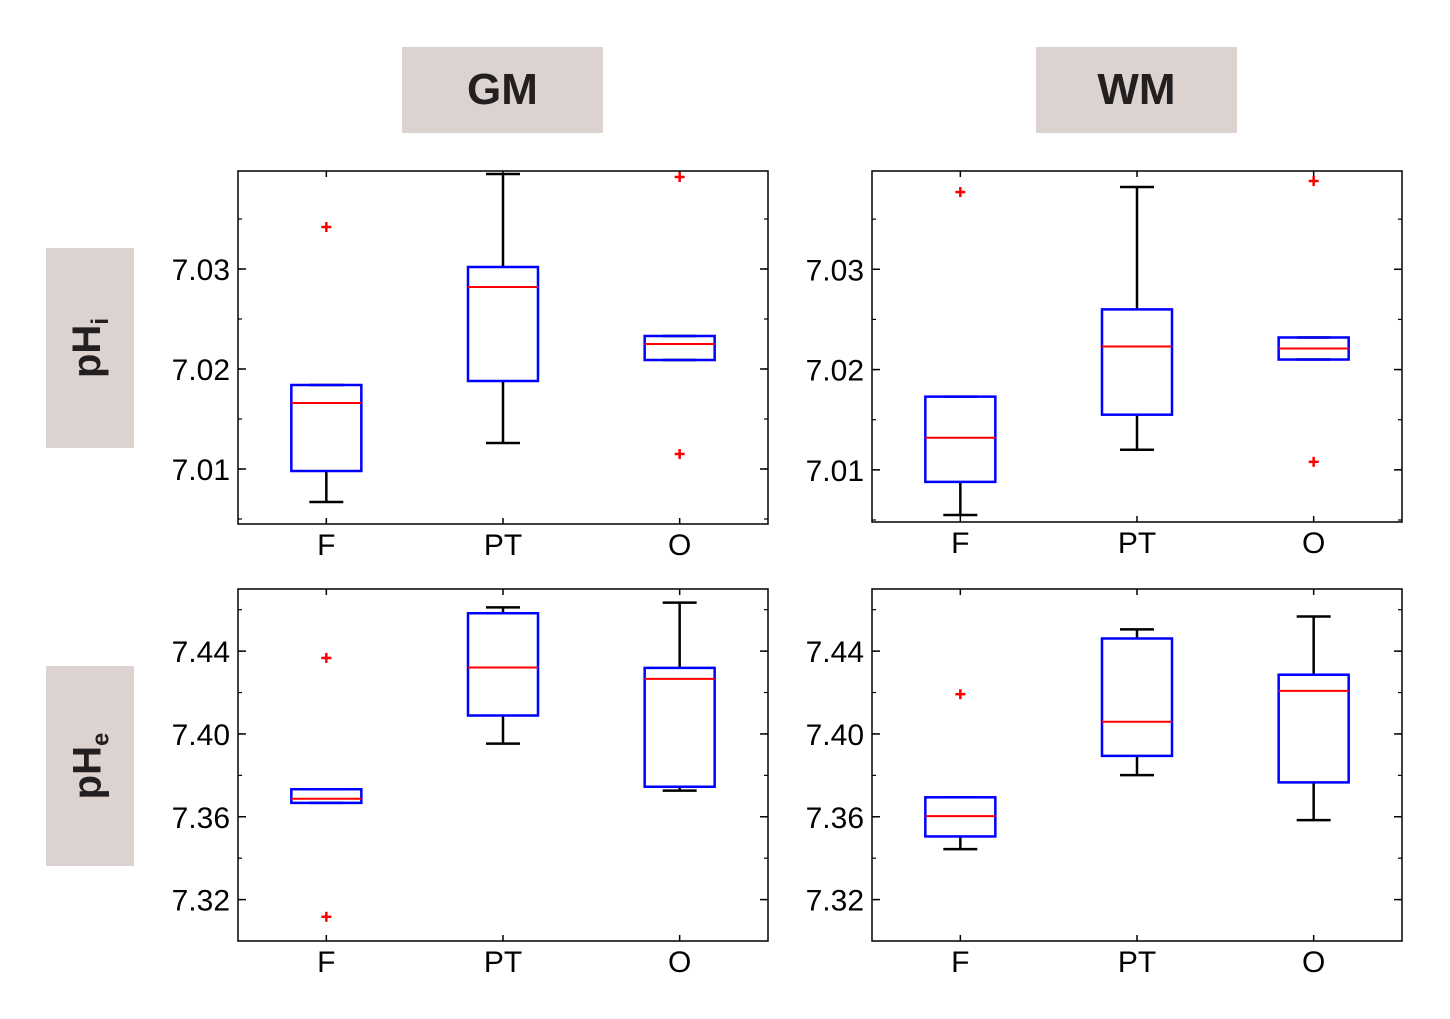  Describe the element at coordinates (87, 773) in the screenshot. I see `row-header-phe-base: pH` at that location.